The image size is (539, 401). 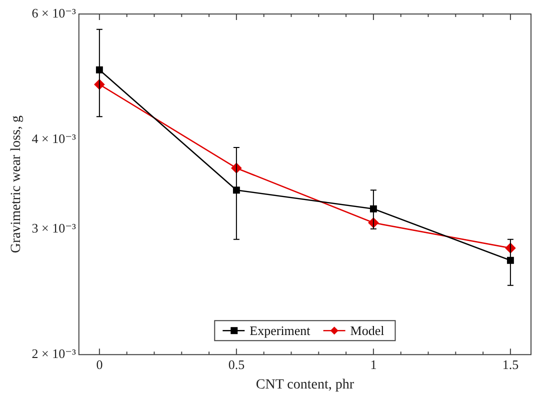 What do you see at coordinates (99, 364) in the screenshot?
I see `x-tick-label: 0` at bounding box center [99, 364].